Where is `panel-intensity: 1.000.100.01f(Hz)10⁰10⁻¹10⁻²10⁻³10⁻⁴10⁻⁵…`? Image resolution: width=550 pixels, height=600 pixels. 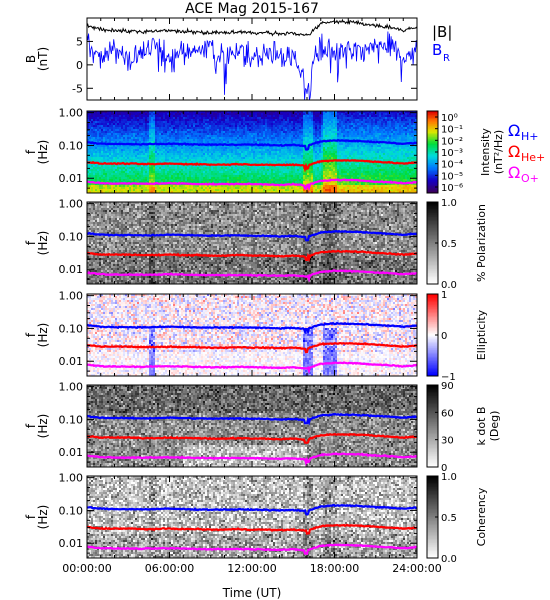
panel-intensity: 1.000.100.01f(Hz)10⁰10⁻¹10⁻²10⁻³10⁻⁴10⁻⁵… is located at coordinates (284, 150).